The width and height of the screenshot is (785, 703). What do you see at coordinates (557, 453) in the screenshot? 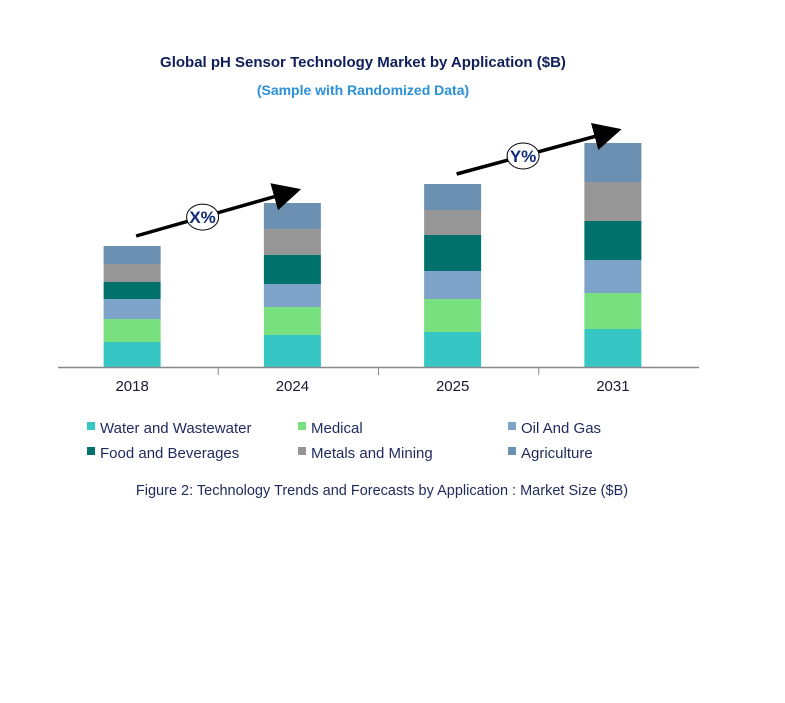
I see `legend-label: Agriculture` at bounding box center [557, 453].